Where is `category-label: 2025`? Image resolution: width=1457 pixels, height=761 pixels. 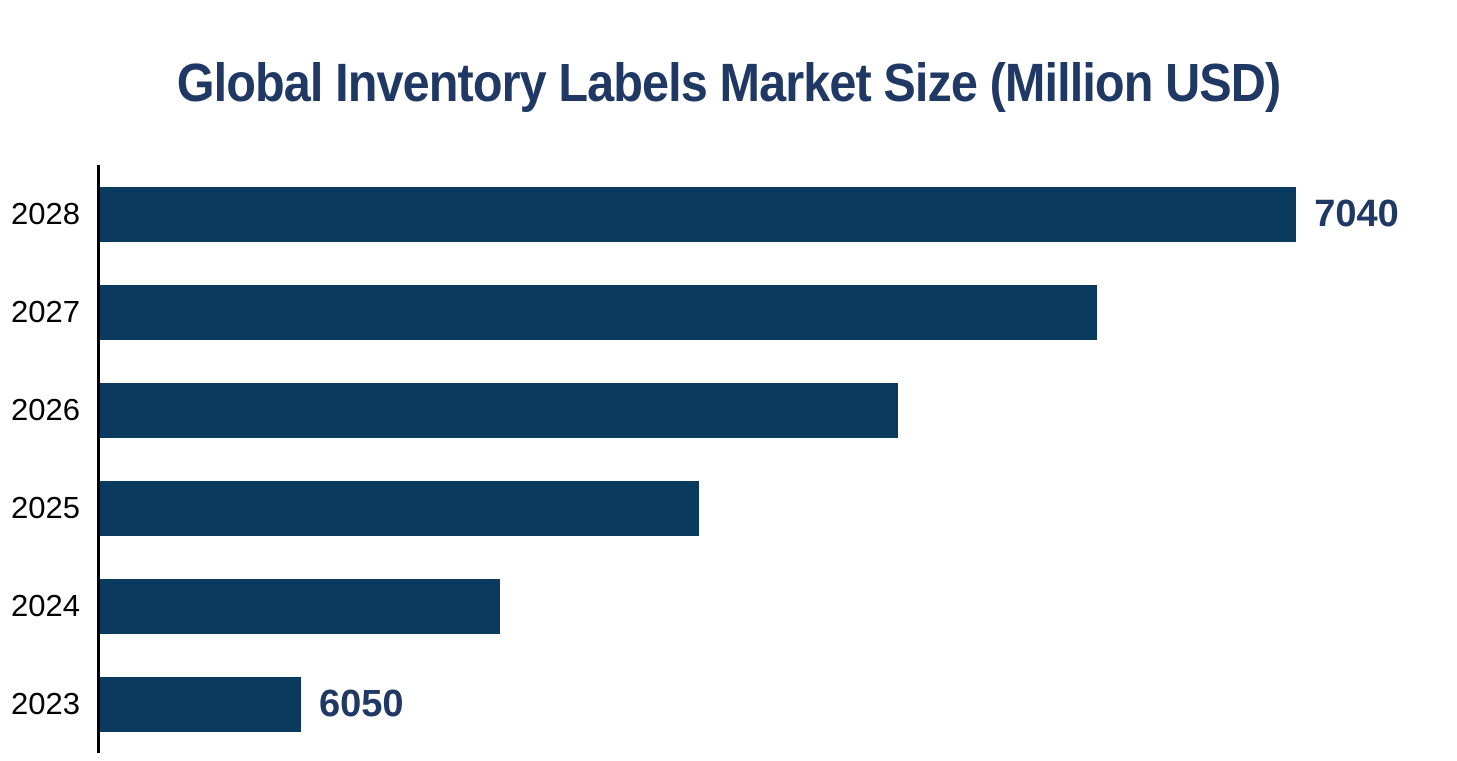 category-label: 2025 is located at coordinates (45, 507).